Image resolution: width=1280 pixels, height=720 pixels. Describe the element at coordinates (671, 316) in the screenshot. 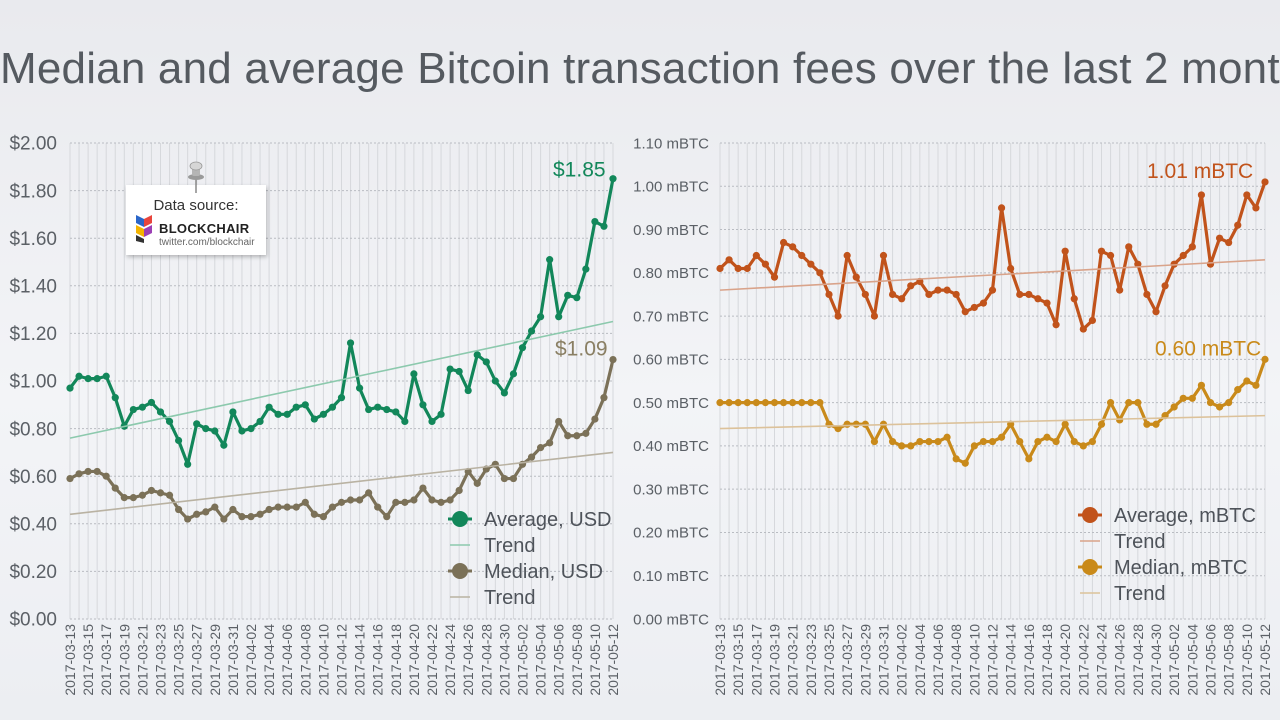

I see `y-tick-label: 0.70 mBTC` at that location.